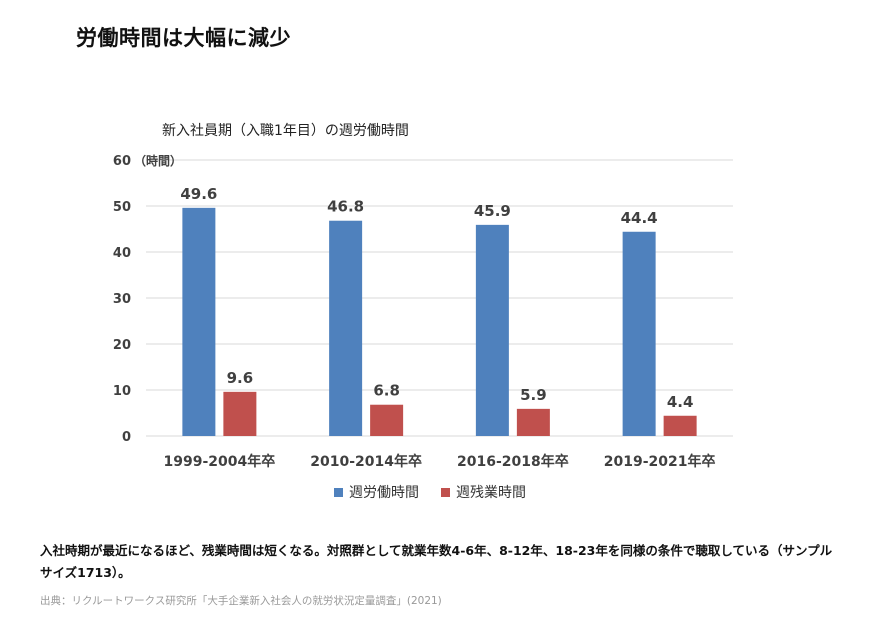 The image size is (869, 620). Describe the element at coordinates (680, 402) in the screenshot. I see `data-label: 4.4` at that location.